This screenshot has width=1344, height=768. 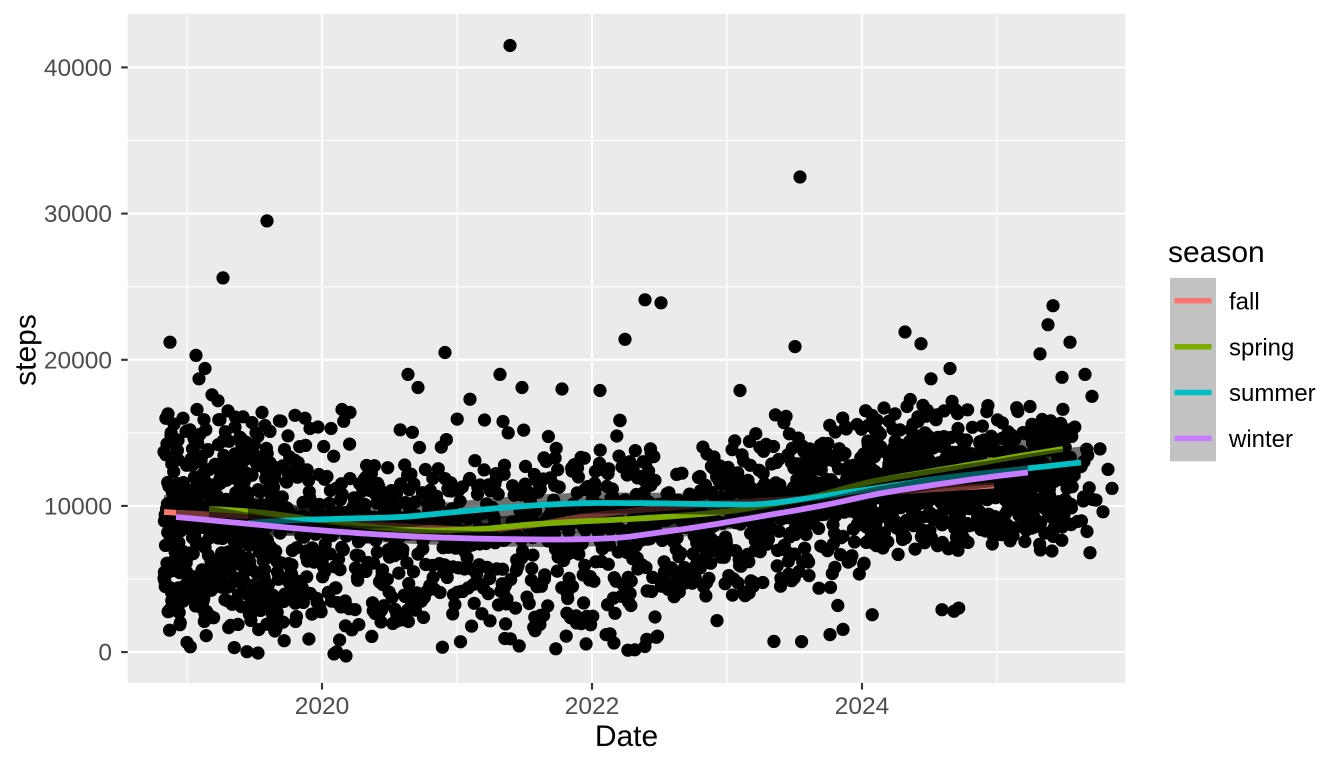 What do you see at coordinates (1272, 393) in the screenshot?
I see `svg-text: summer` at bounding box center [1272, 393].